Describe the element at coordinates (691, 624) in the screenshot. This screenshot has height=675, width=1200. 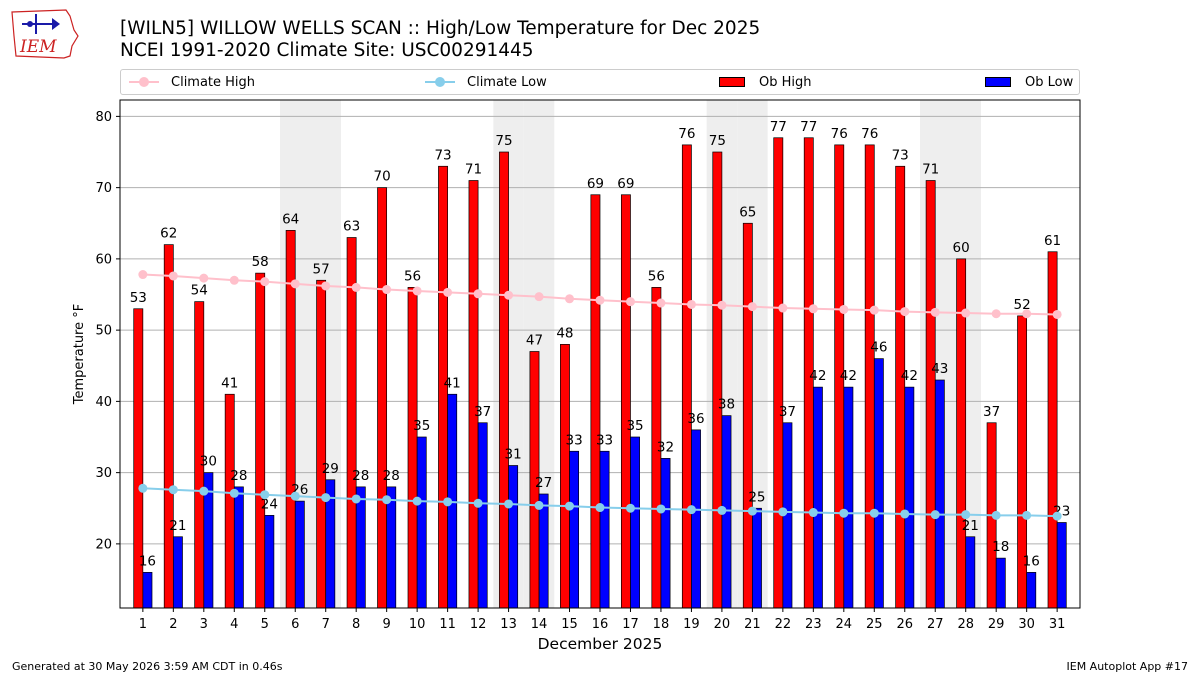
I see `x-tick-label: 19` at that location.